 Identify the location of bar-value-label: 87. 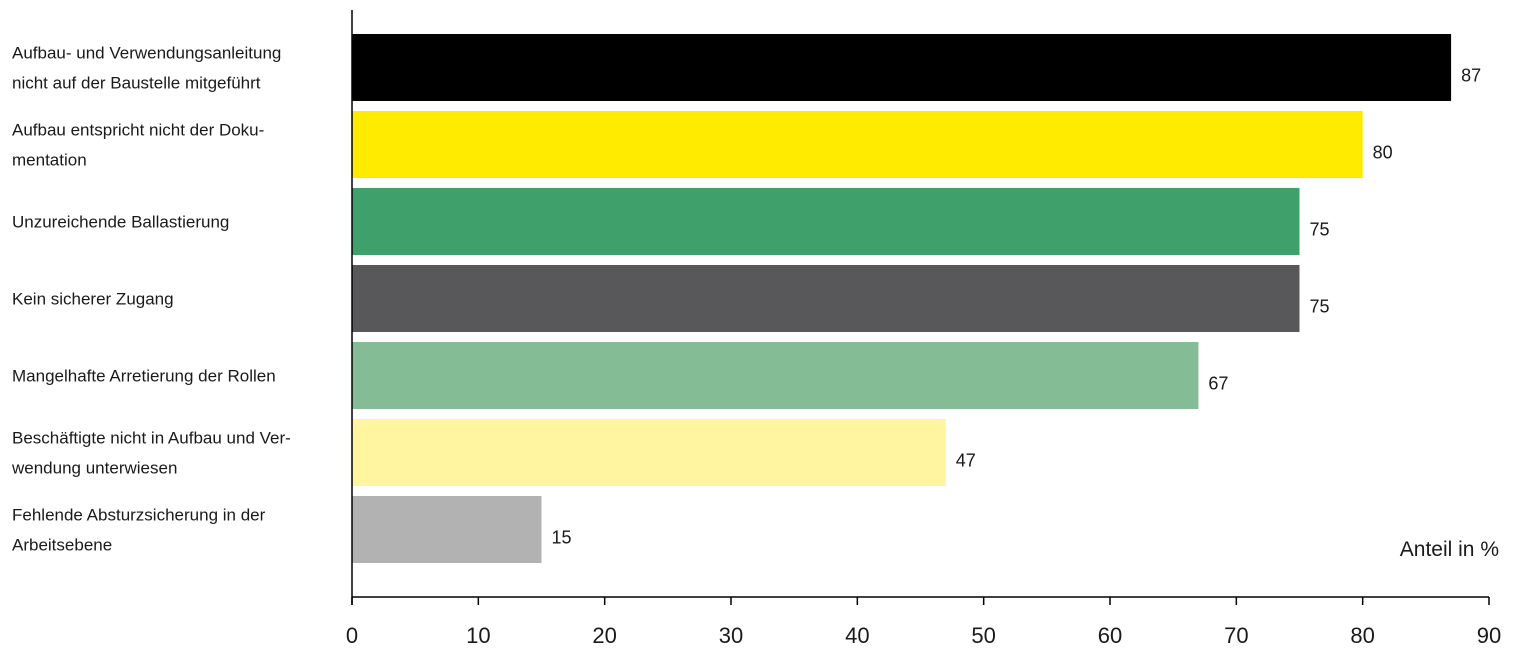
(1471, 76).